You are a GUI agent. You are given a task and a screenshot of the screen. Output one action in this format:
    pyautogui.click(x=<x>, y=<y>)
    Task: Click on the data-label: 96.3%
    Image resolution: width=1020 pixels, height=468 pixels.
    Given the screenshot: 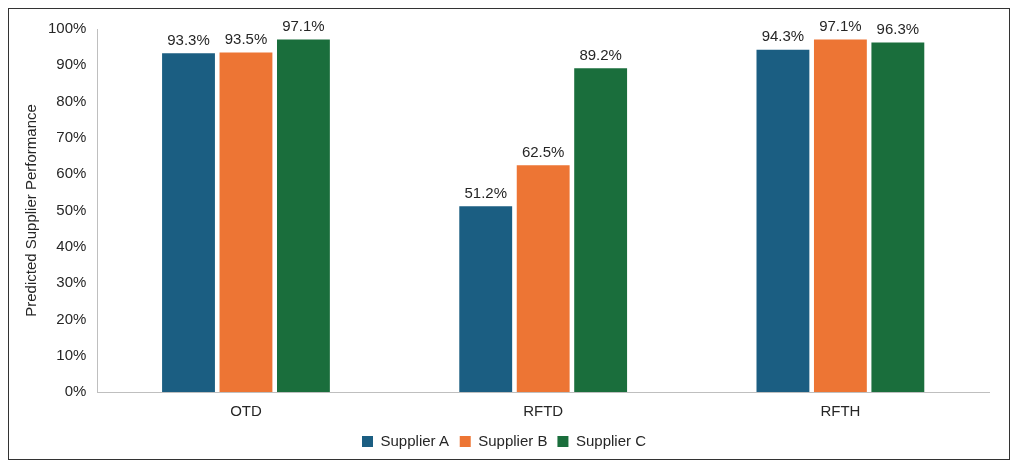 What is the action you would take?
    pyautogui.click(x=898, y=29)
    